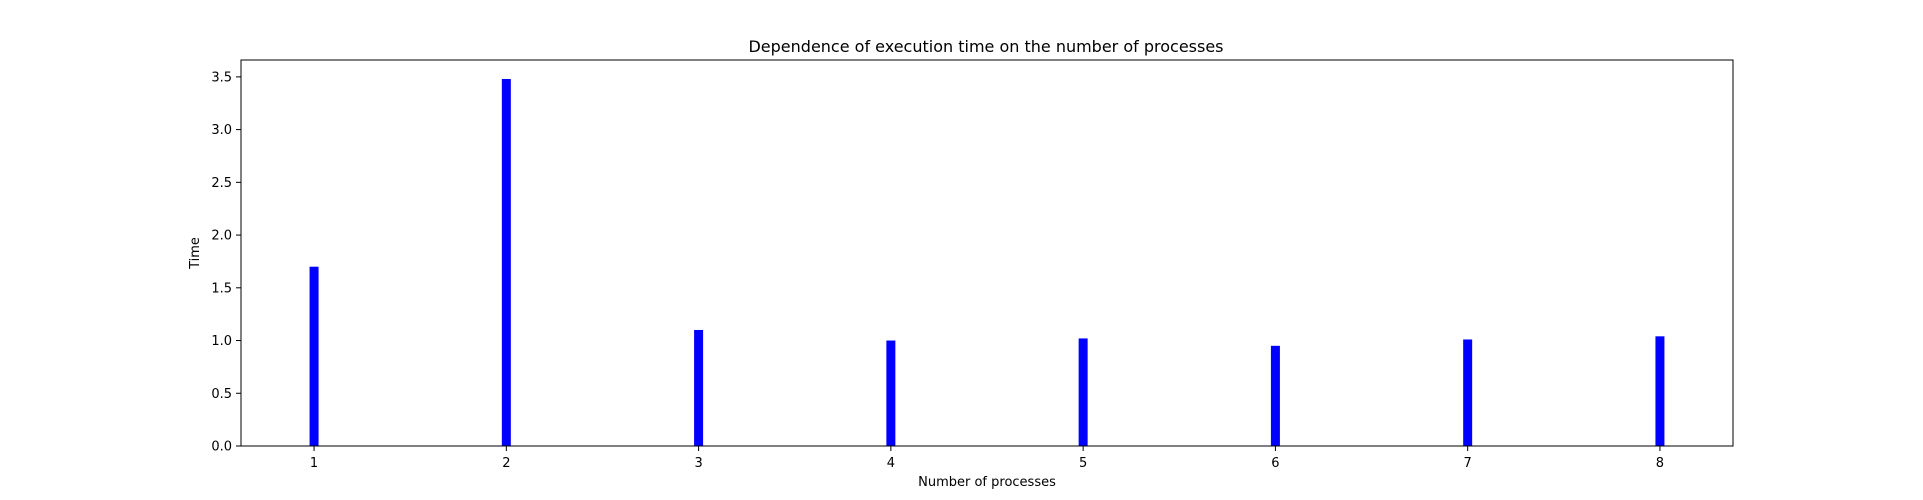  Describe the element at coordinates (1275, 463) in the screenshot. I see `x-tick-label: 6` at that location.